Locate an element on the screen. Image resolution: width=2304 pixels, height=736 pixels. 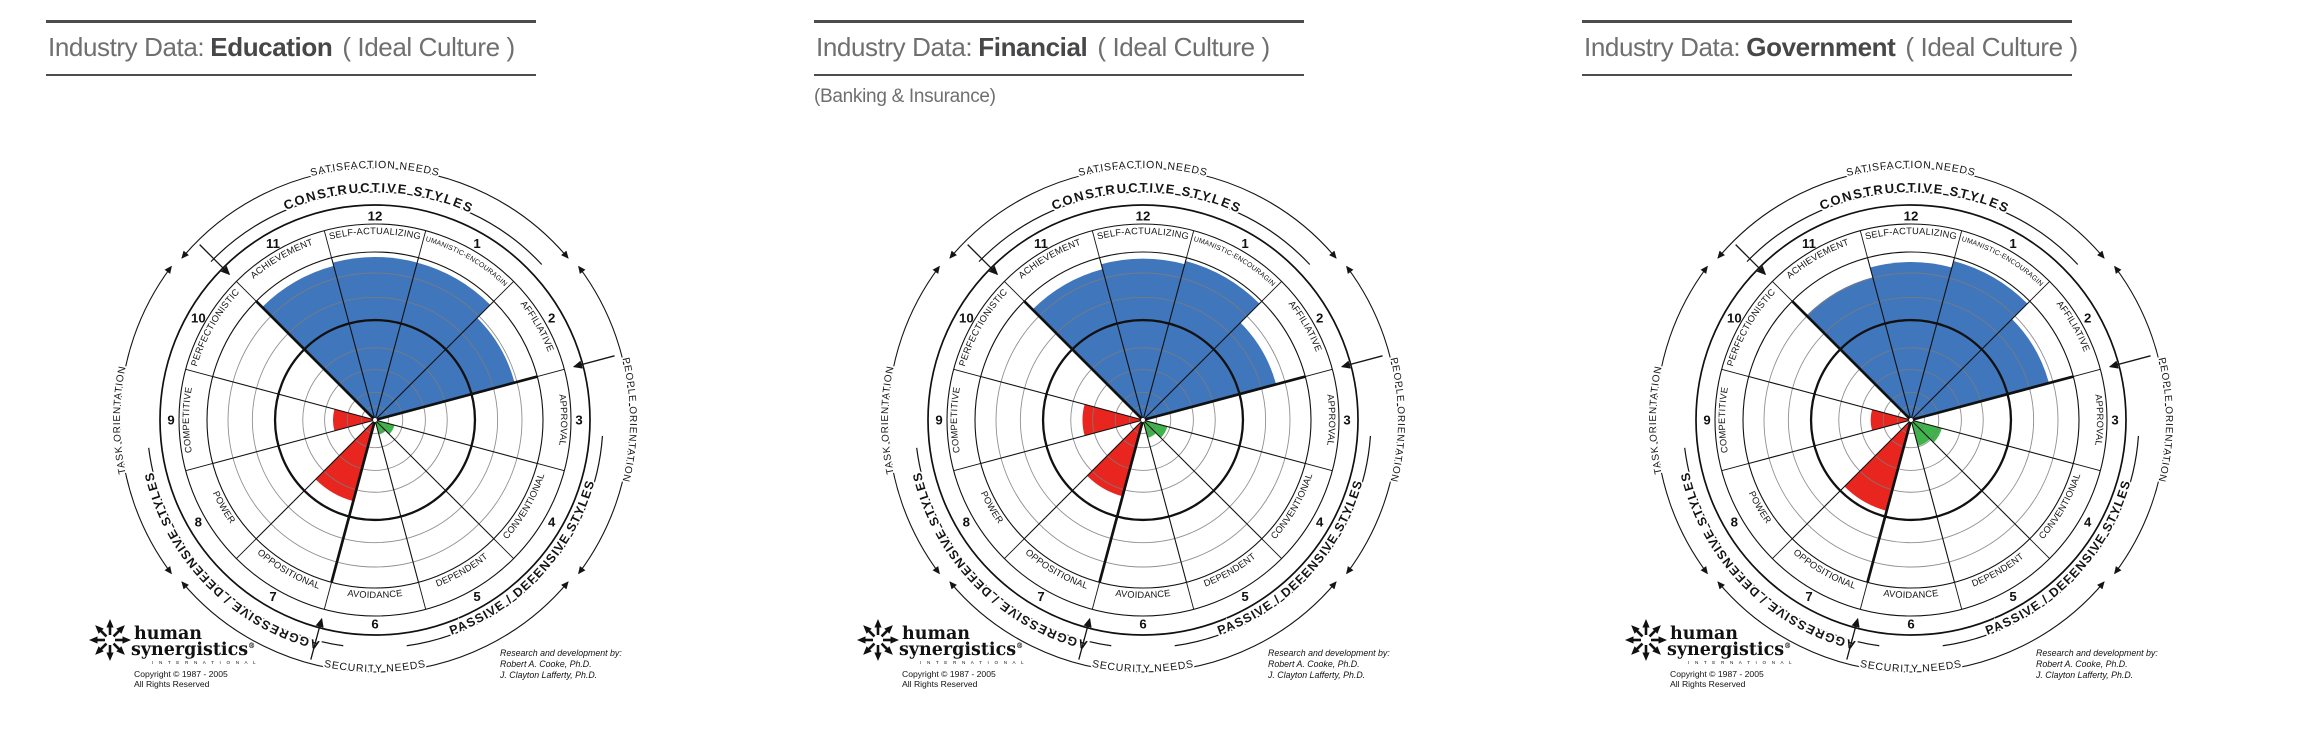
people-orientation-arrow-arc is located at coordinates (1372, 420).